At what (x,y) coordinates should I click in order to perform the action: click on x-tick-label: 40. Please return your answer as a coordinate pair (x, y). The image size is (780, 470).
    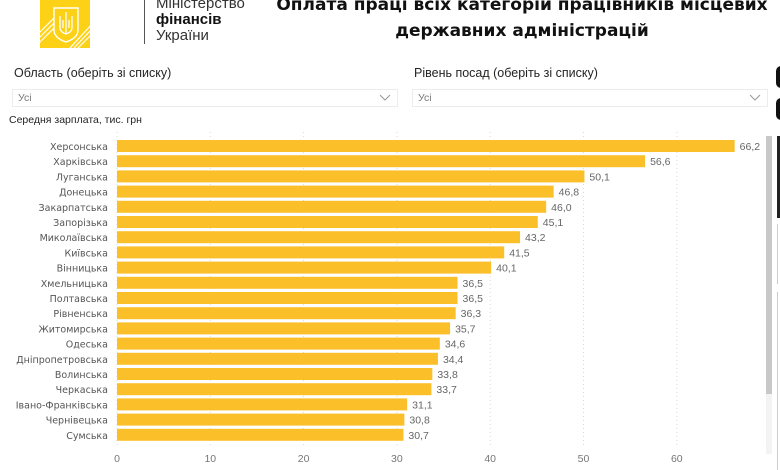
    Looking at the image, I should click on (490, 459).